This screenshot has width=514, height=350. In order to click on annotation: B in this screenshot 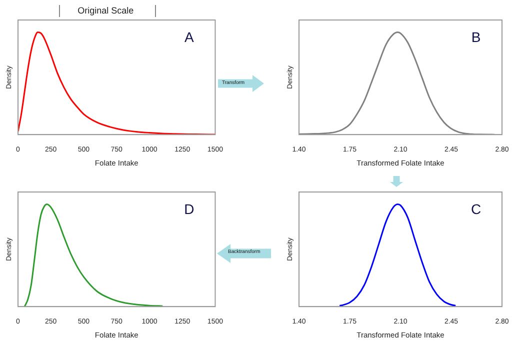, I will do `click(476, 36)`.